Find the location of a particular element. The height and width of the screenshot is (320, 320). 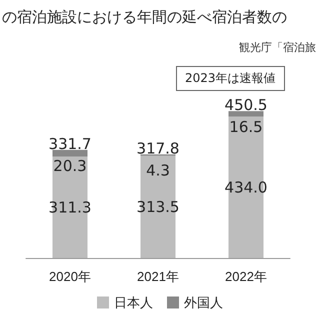

total-label: 331.7 is located at coordinates (70, 143).